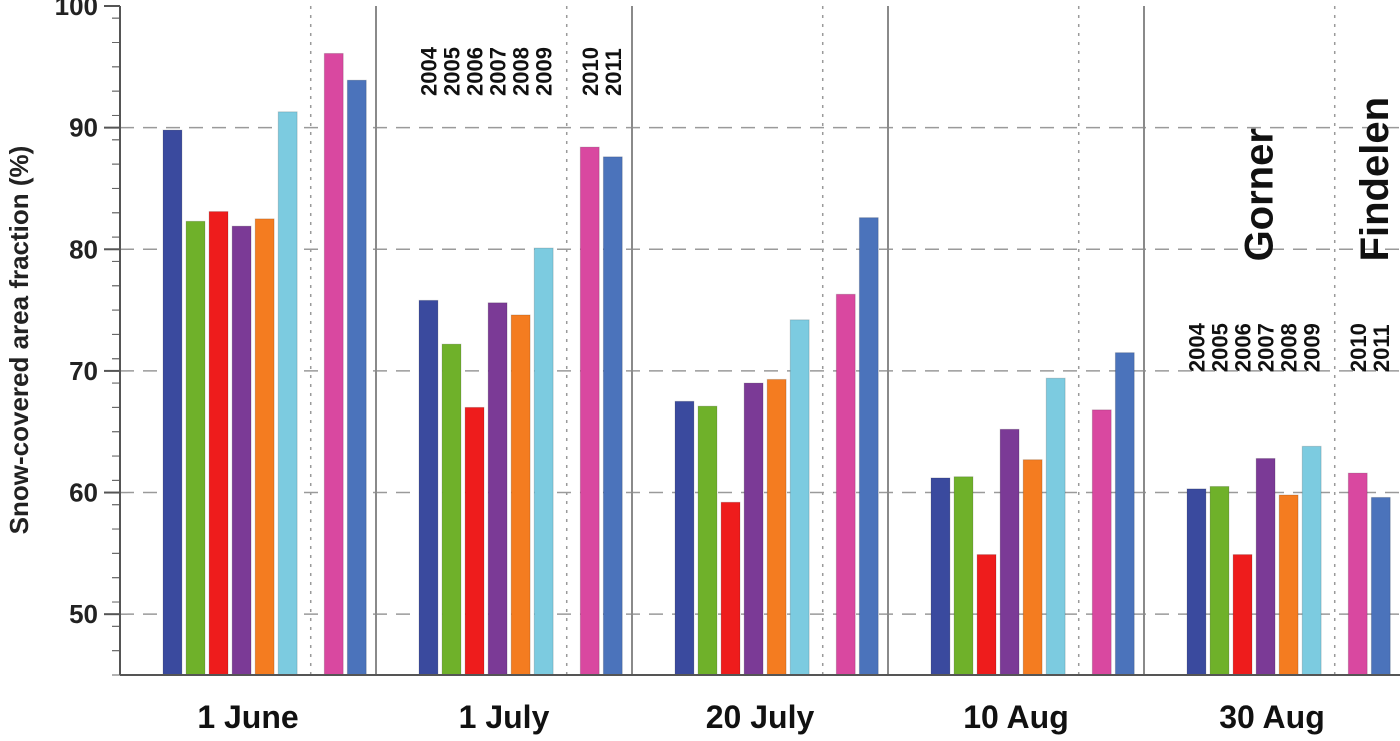 Image resolution: width=1400 pixels, height=741 pixels. I want to click on glacier-label-gorner: Gorner, so click(1260, 194).